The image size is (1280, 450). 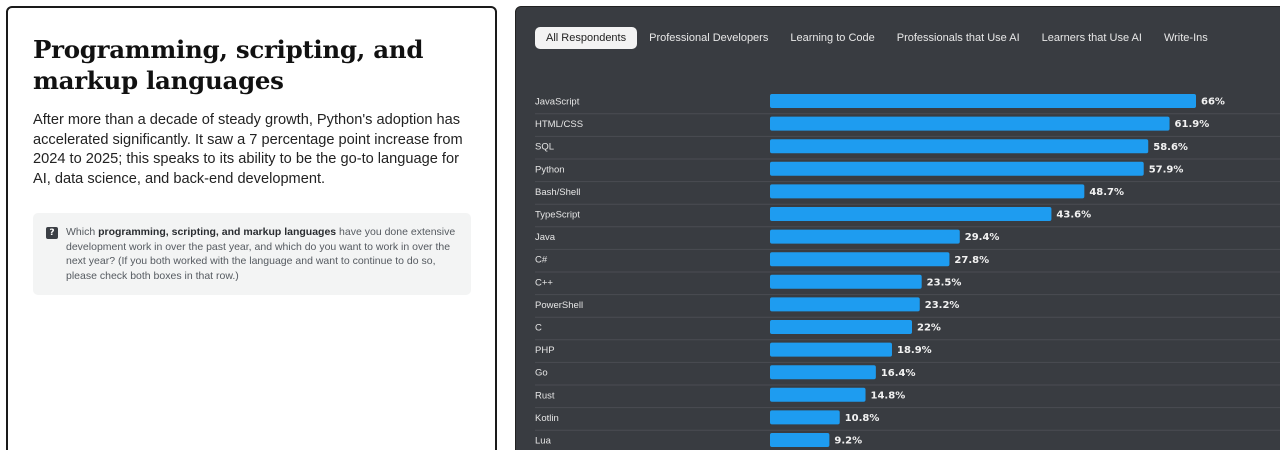 What do you see at coordinates (1185, 38) in the screenshot?
I see `tab-write-ins: Write-Ins` at bounding box center [1185, 38].